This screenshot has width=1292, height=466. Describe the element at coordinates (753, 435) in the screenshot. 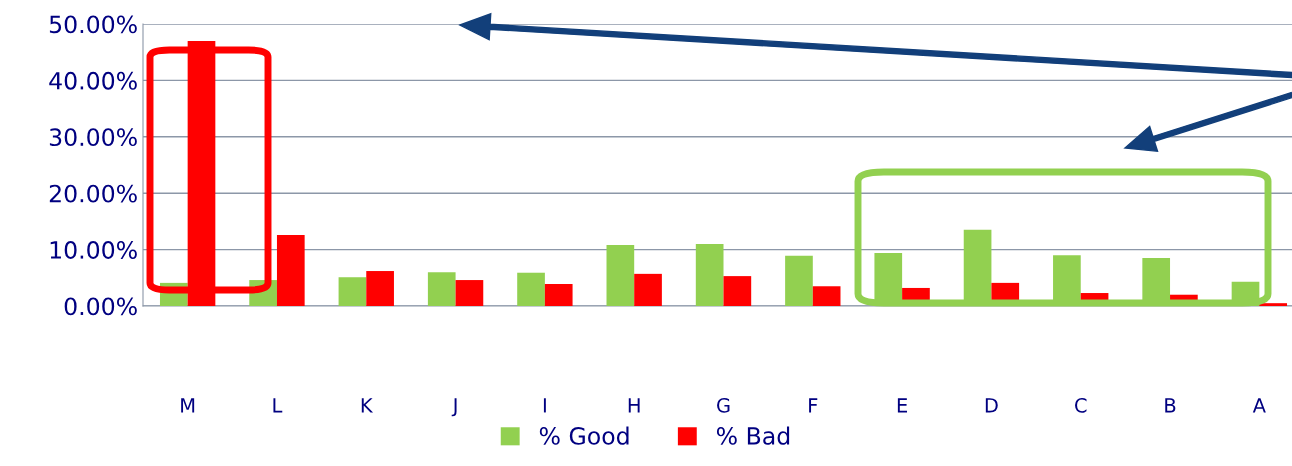

I see `legend-label: % Bad` at that location.